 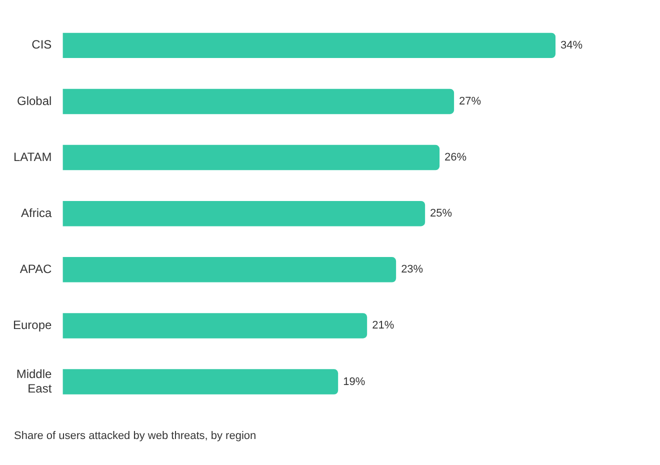 I want to click on y-tick-label: Africa, so click(x=36, y=213).